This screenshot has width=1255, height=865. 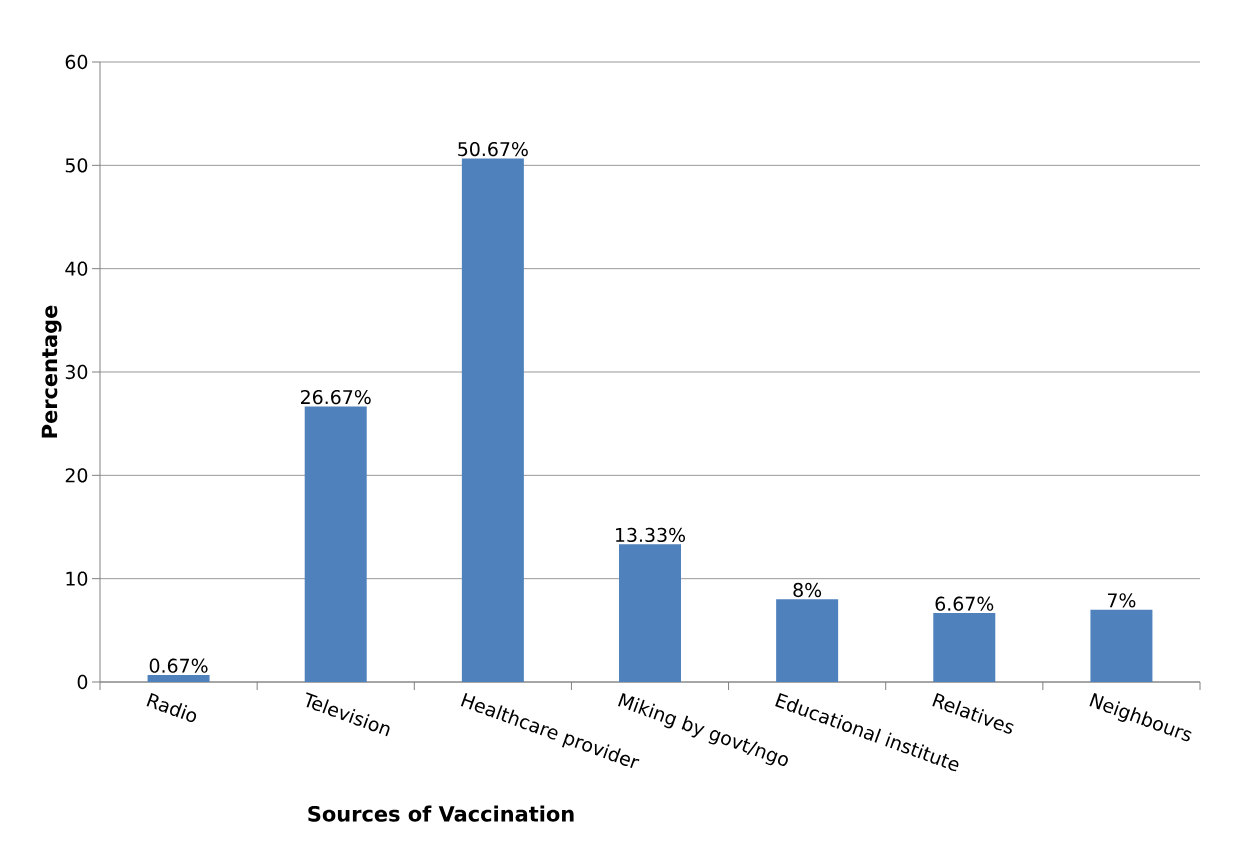 What do you see at coordinates (807, 590) in the screenshot?
I see `data-label: 8%` at bounding box center [807, 590].